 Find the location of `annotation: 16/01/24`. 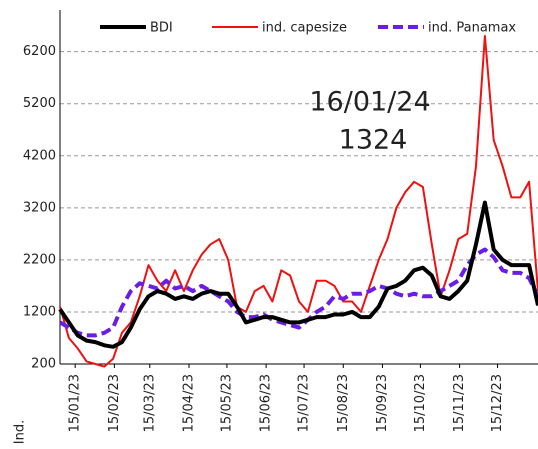

annotation: 16/01/24 is located at coordinates (369, 102).